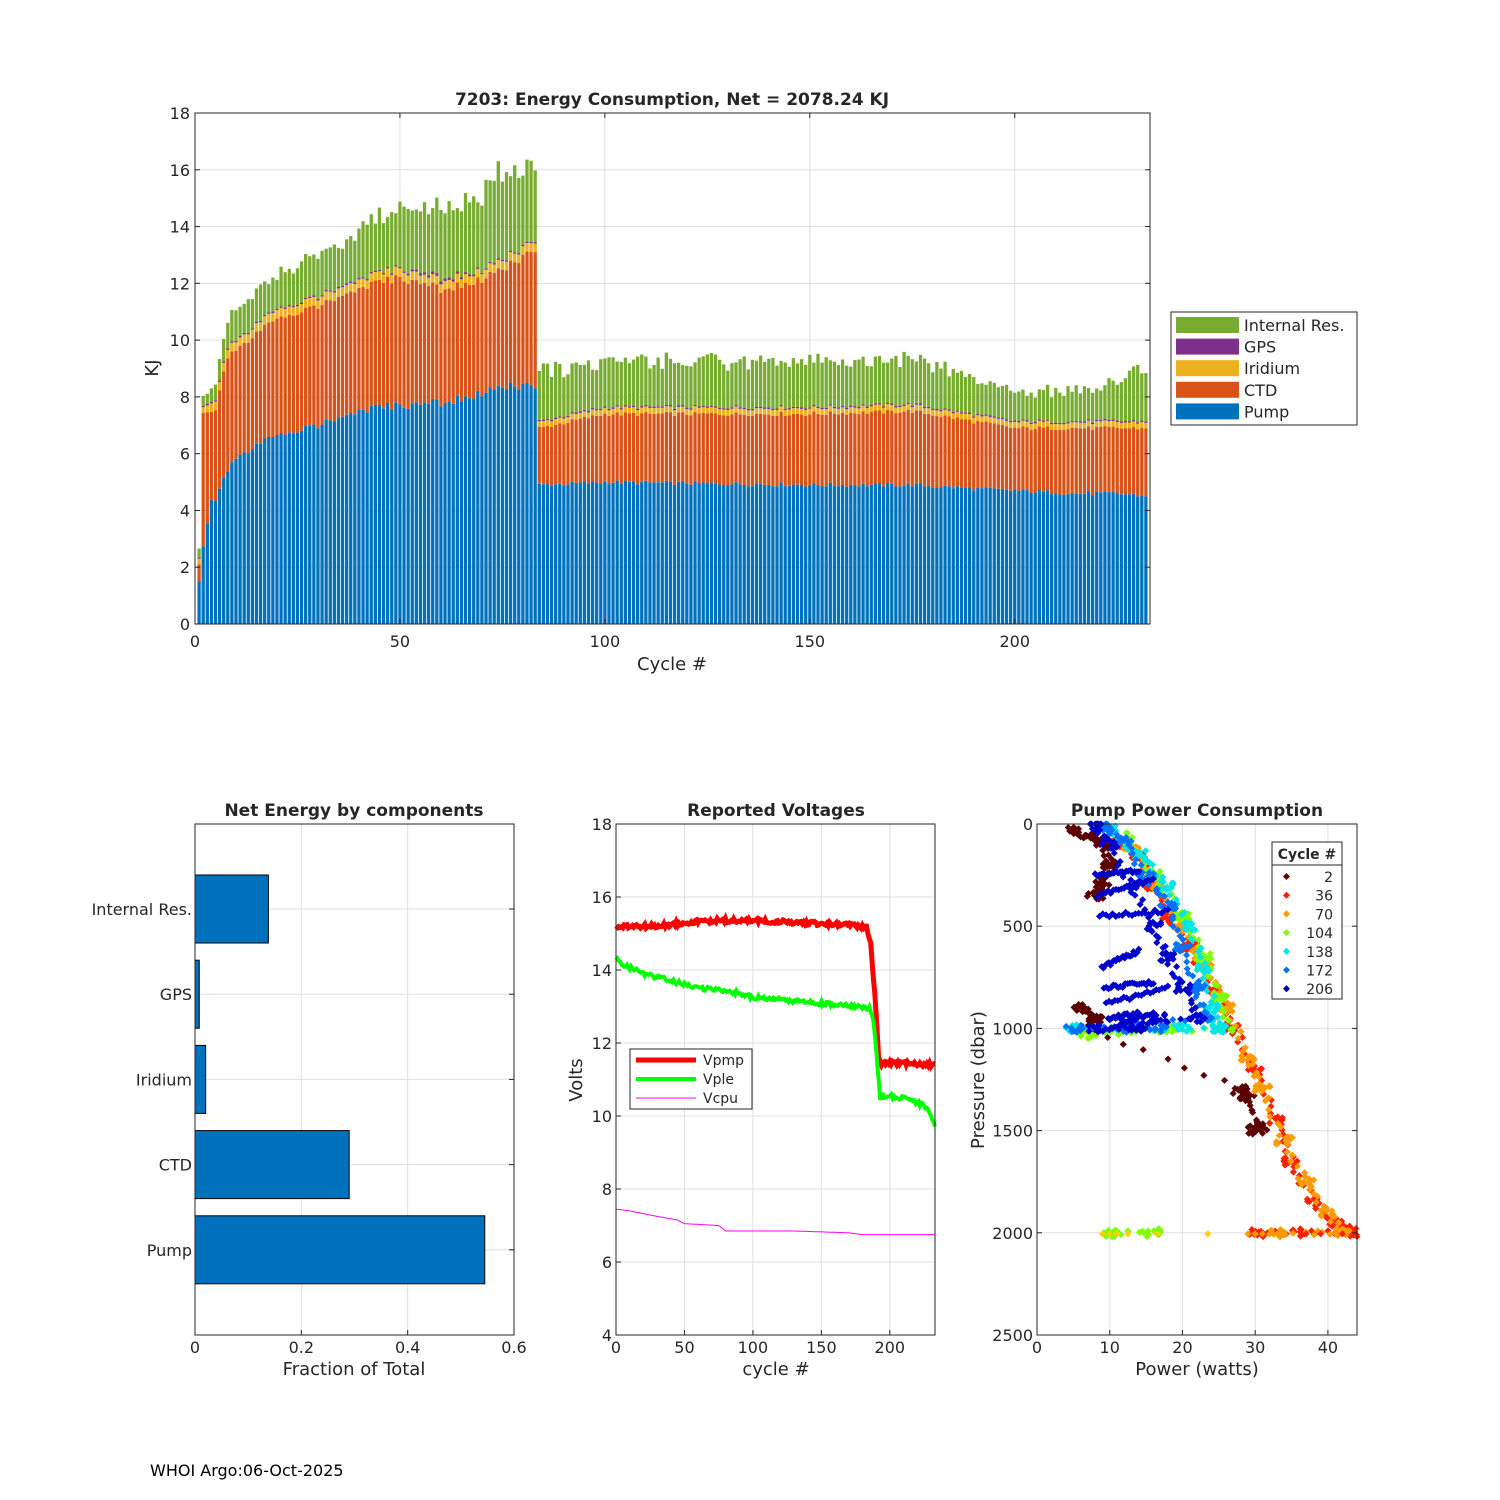  What do you see at coordinates (400, 641) in the screenshot?
I see `top-tick-label-x: 50` at bounding box center [400, 641].